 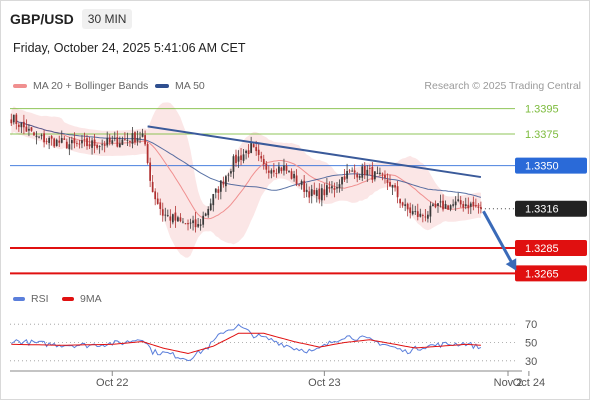 I want to click on datetime-label: Friday, October 24, 2025 5:41:06 AM CET, so click(x=129, y=48).